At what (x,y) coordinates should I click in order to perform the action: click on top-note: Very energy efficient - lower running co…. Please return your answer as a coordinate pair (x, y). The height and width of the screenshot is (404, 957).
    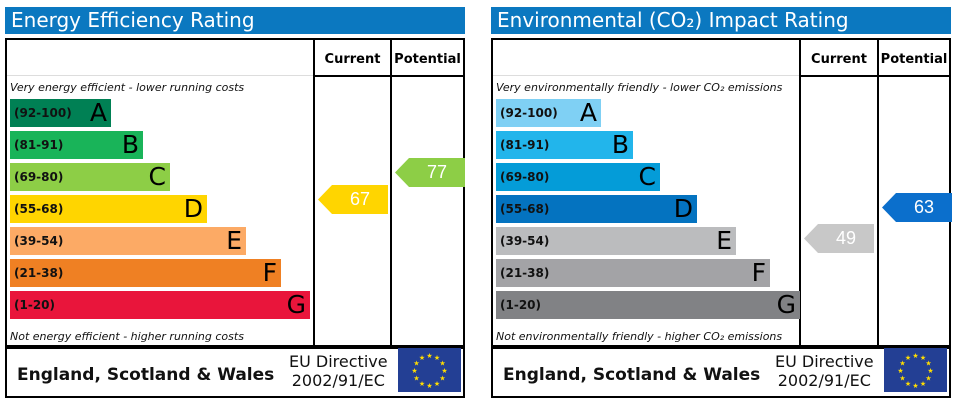
    Looking at the image, I should click on (127, 87).